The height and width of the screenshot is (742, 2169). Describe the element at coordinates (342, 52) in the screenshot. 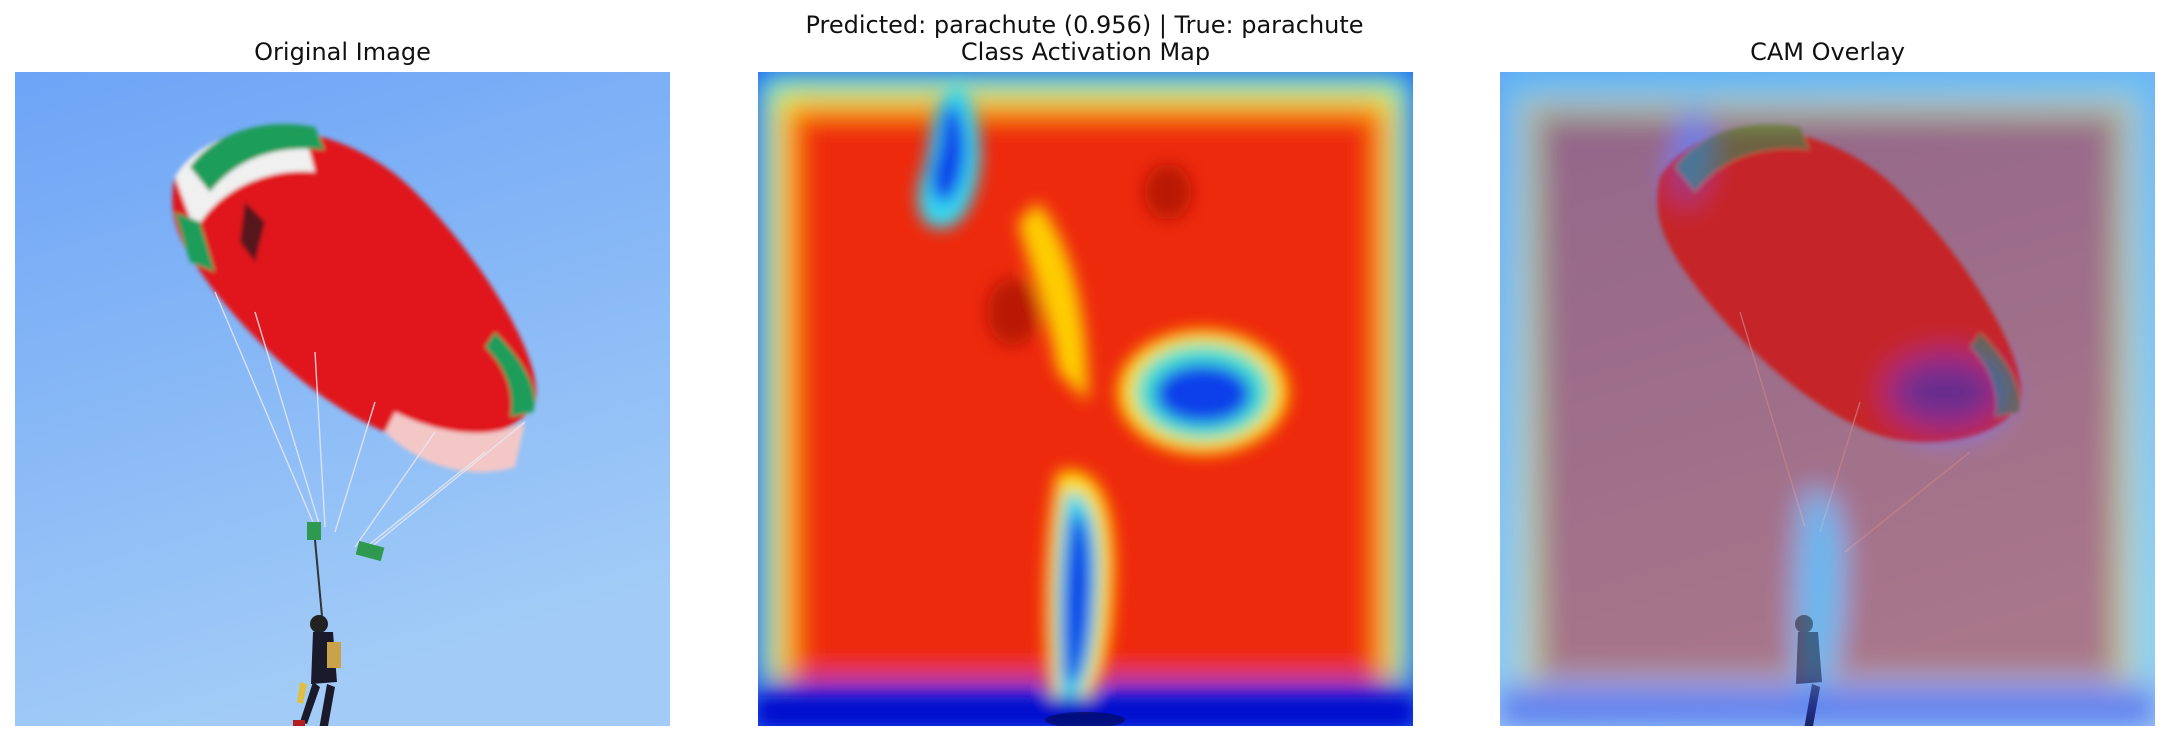

I see `original-image-title: Original Image` at that location.